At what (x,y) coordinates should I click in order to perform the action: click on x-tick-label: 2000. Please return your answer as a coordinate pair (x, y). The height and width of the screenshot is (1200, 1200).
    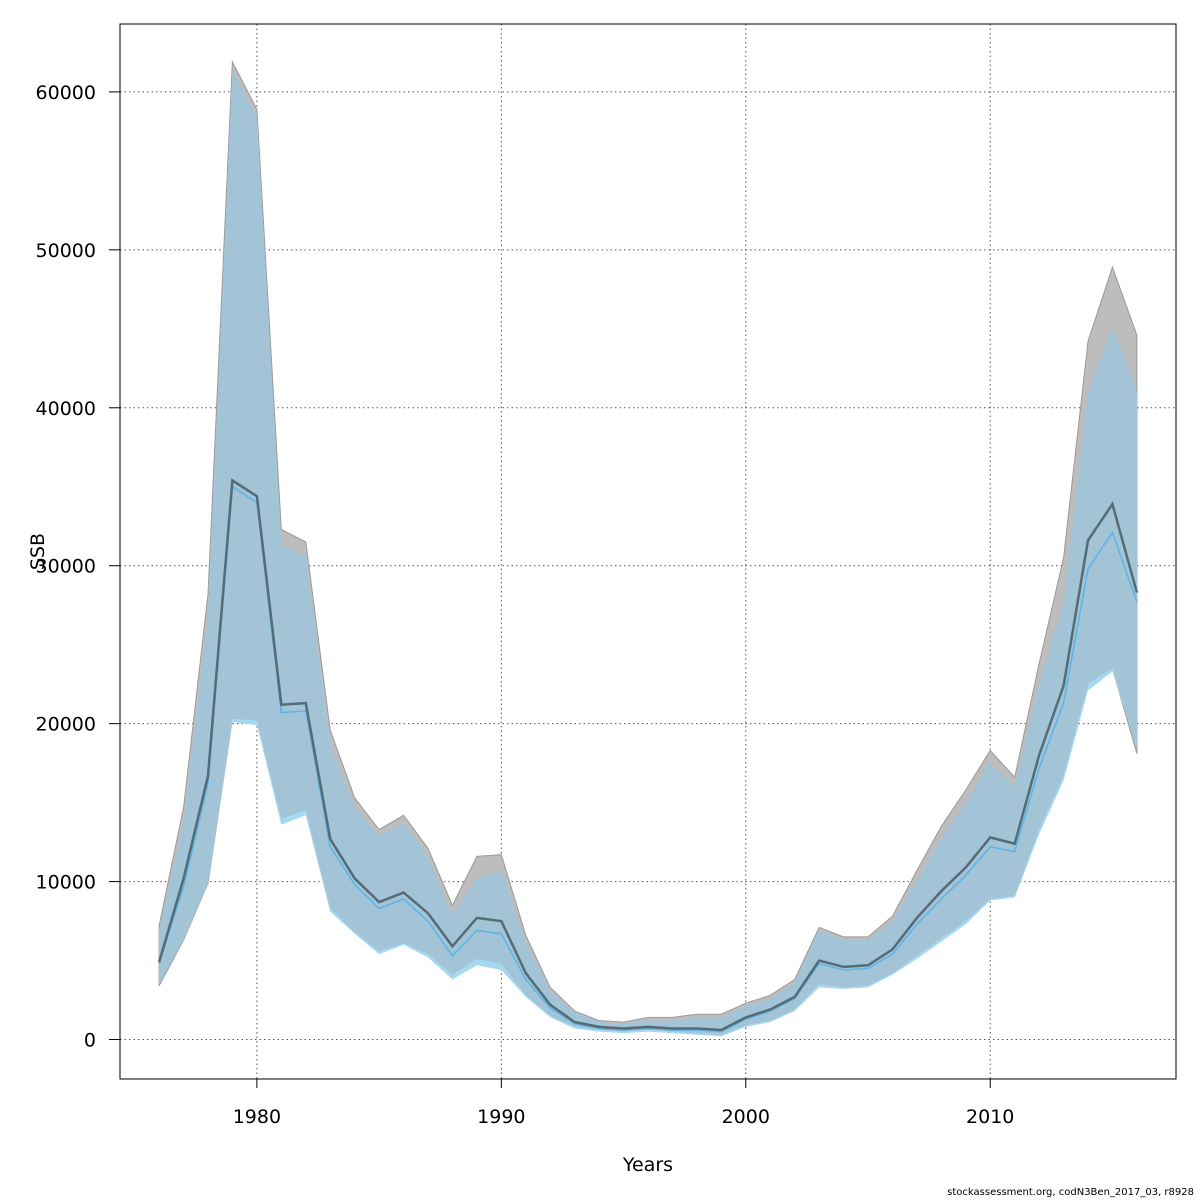
    Looking at the image, I should click on (746, 1117).